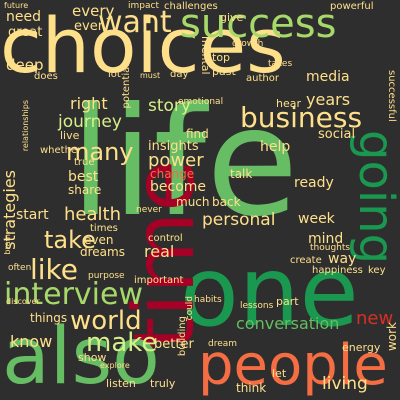 This screenshot has height=400, width=400. What do you see at coordinates (25, 65) in the screenshot?
I see `word-deep: deep` at bounding box center [25, 65].